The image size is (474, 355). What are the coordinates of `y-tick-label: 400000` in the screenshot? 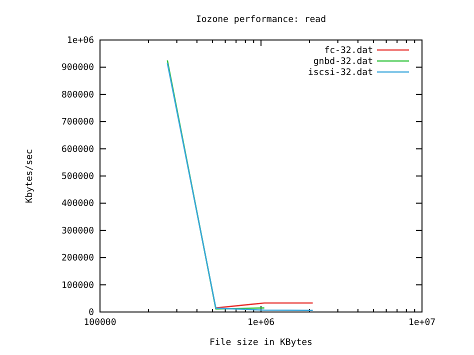 It's located at (77, 204).